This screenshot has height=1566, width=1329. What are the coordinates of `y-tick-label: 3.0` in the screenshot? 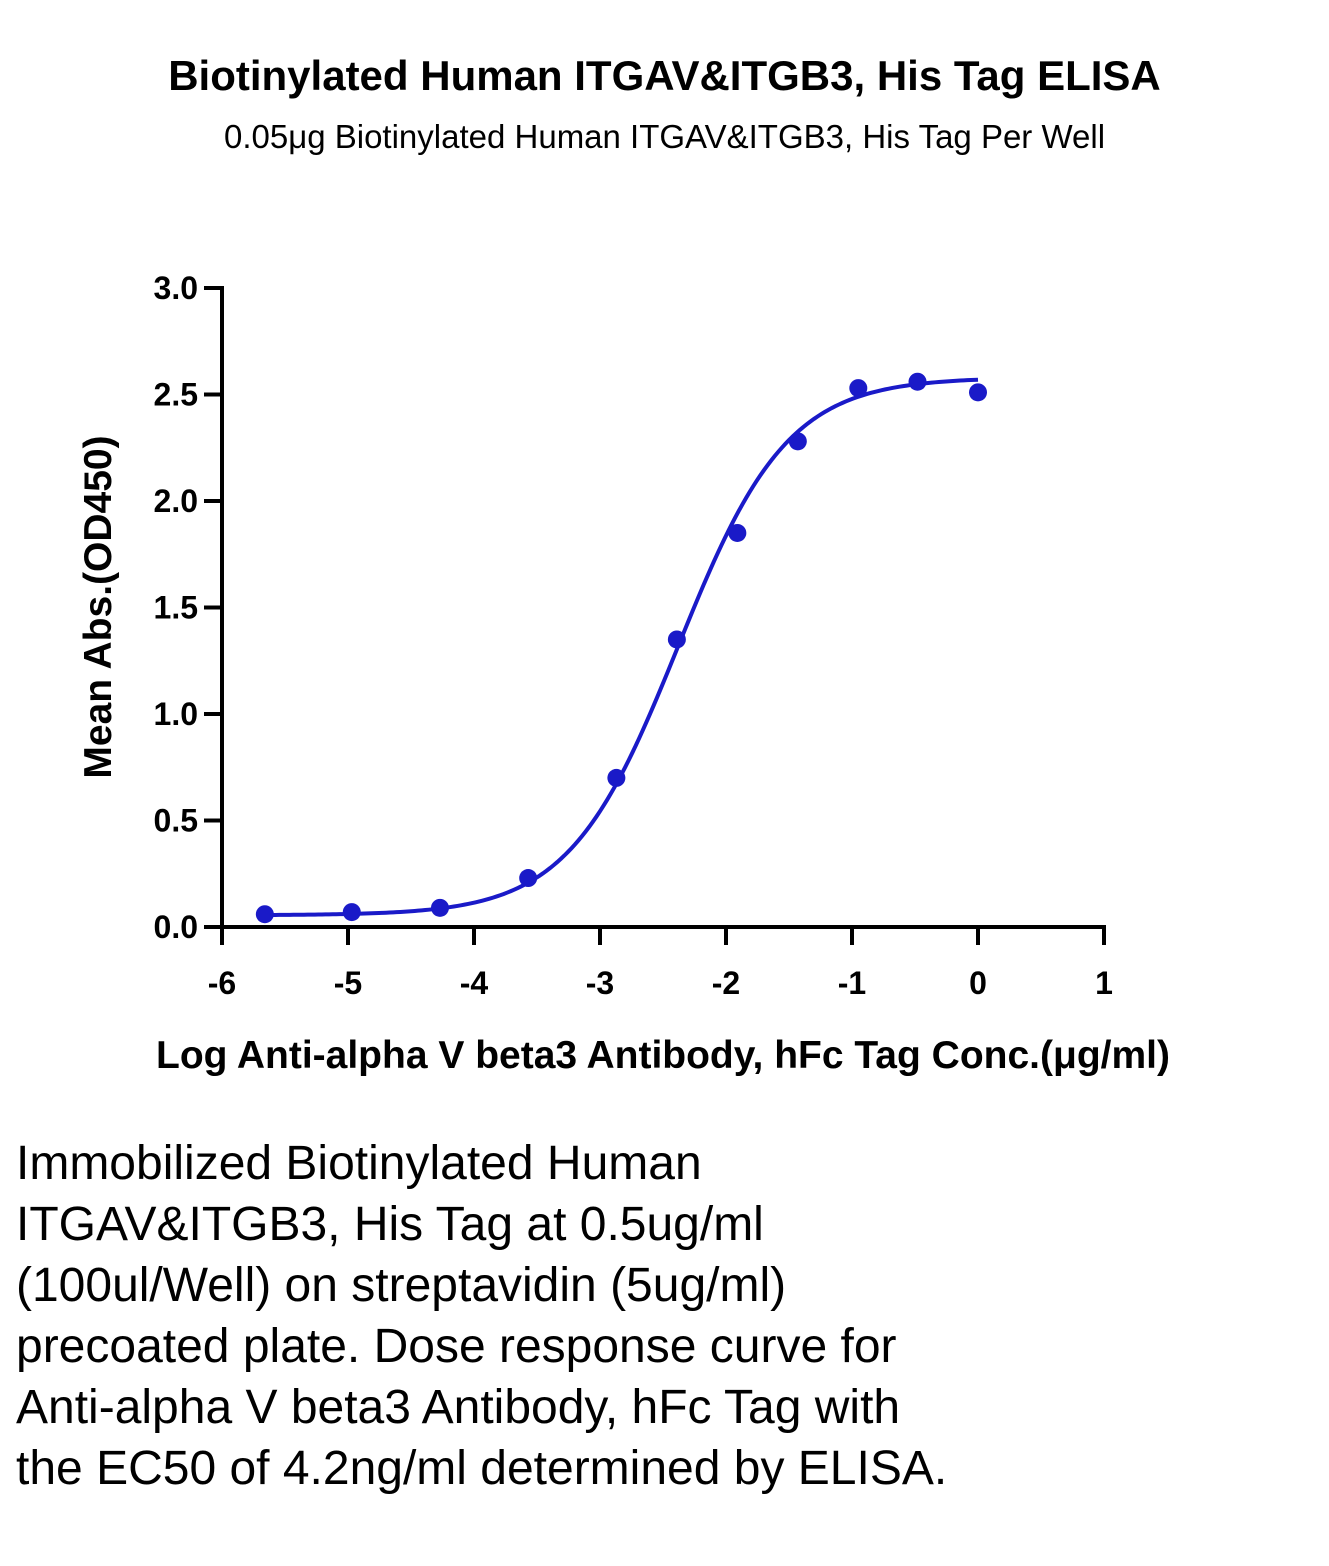 It's located at (176, 288).